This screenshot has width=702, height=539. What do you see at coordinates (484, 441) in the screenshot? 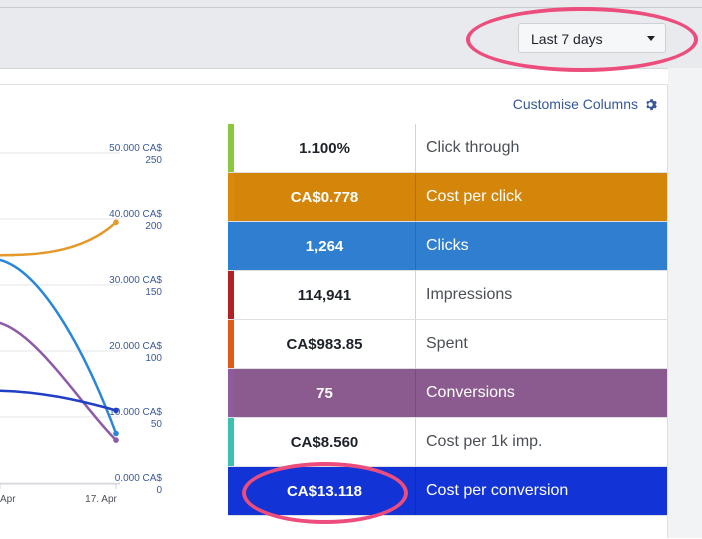
I see `metric-label: Cost per 1k imp.` at bounding box center [484, 441].